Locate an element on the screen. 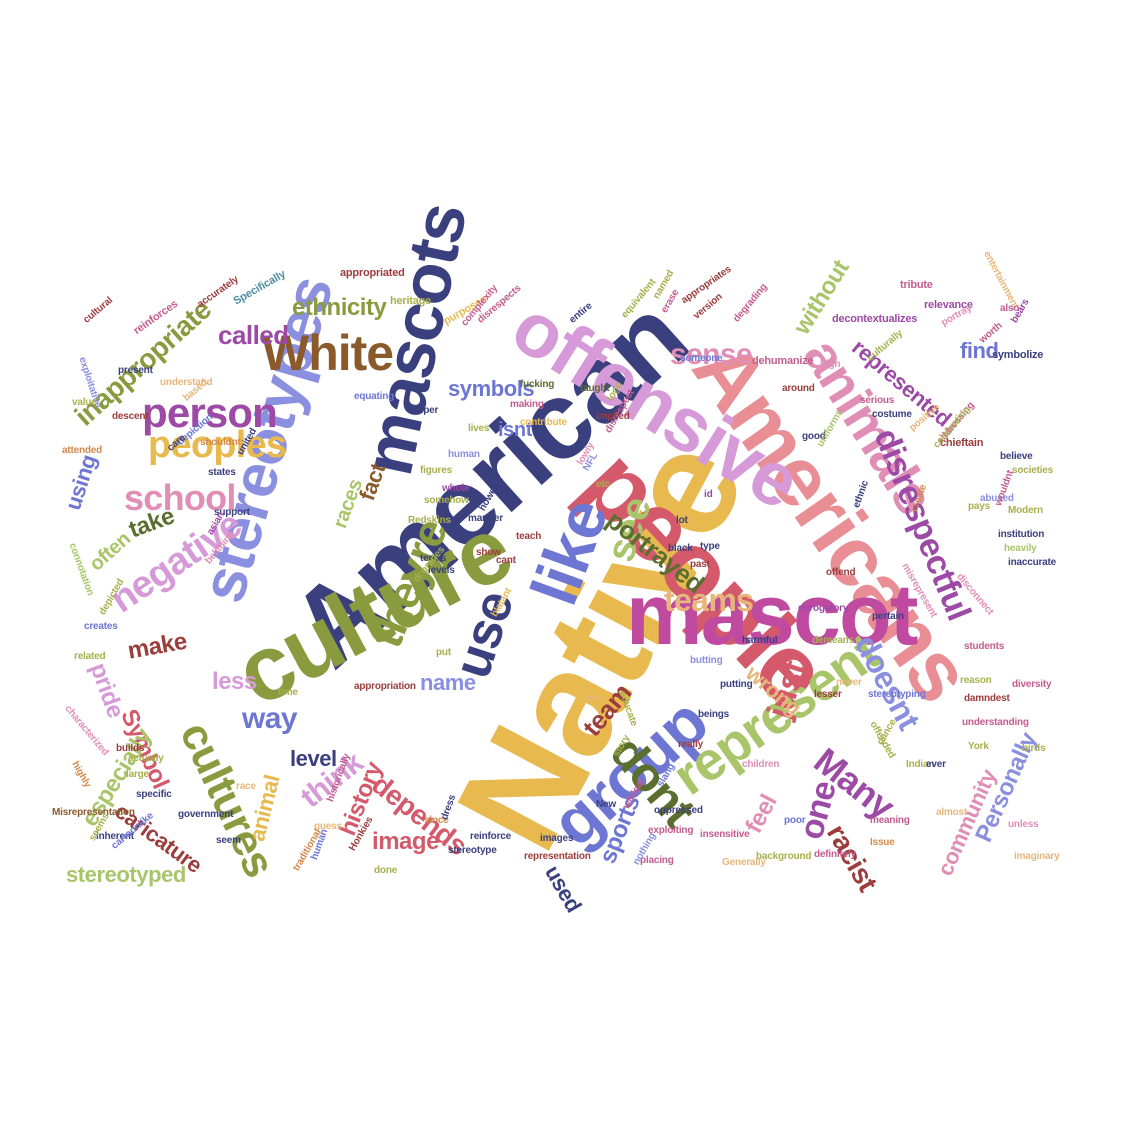 This screenshot has height=1125, width=1125. word-often: often is located at coordinates (110, 551).